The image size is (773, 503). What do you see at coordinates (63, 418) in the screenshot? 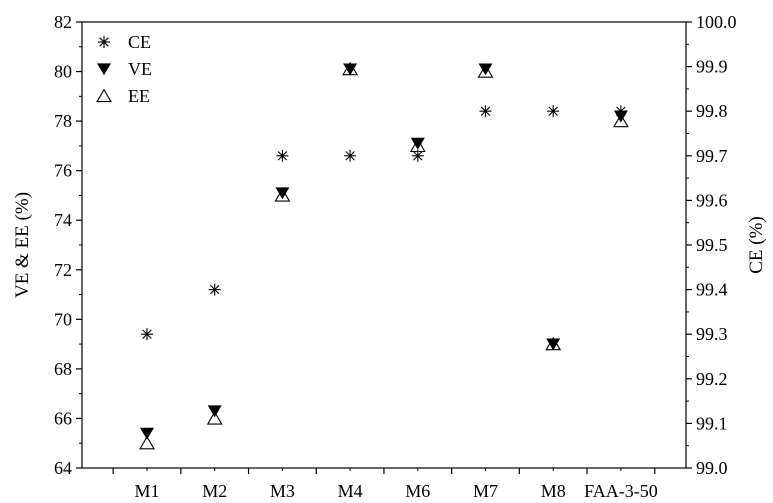
I see `y-left-tick-label: 66` at bounding box center [63, 418].